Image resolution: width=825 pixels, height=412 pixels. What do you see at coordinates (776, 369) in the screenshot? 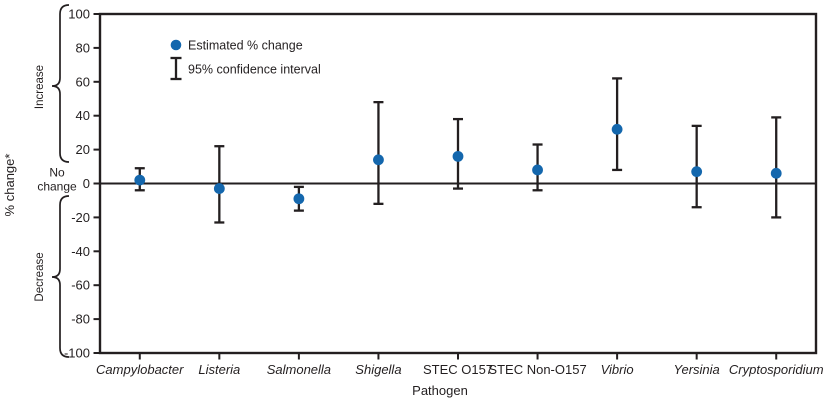
I see `x-tick-label: Cryptosporidium` at bounding box center [776, 369].